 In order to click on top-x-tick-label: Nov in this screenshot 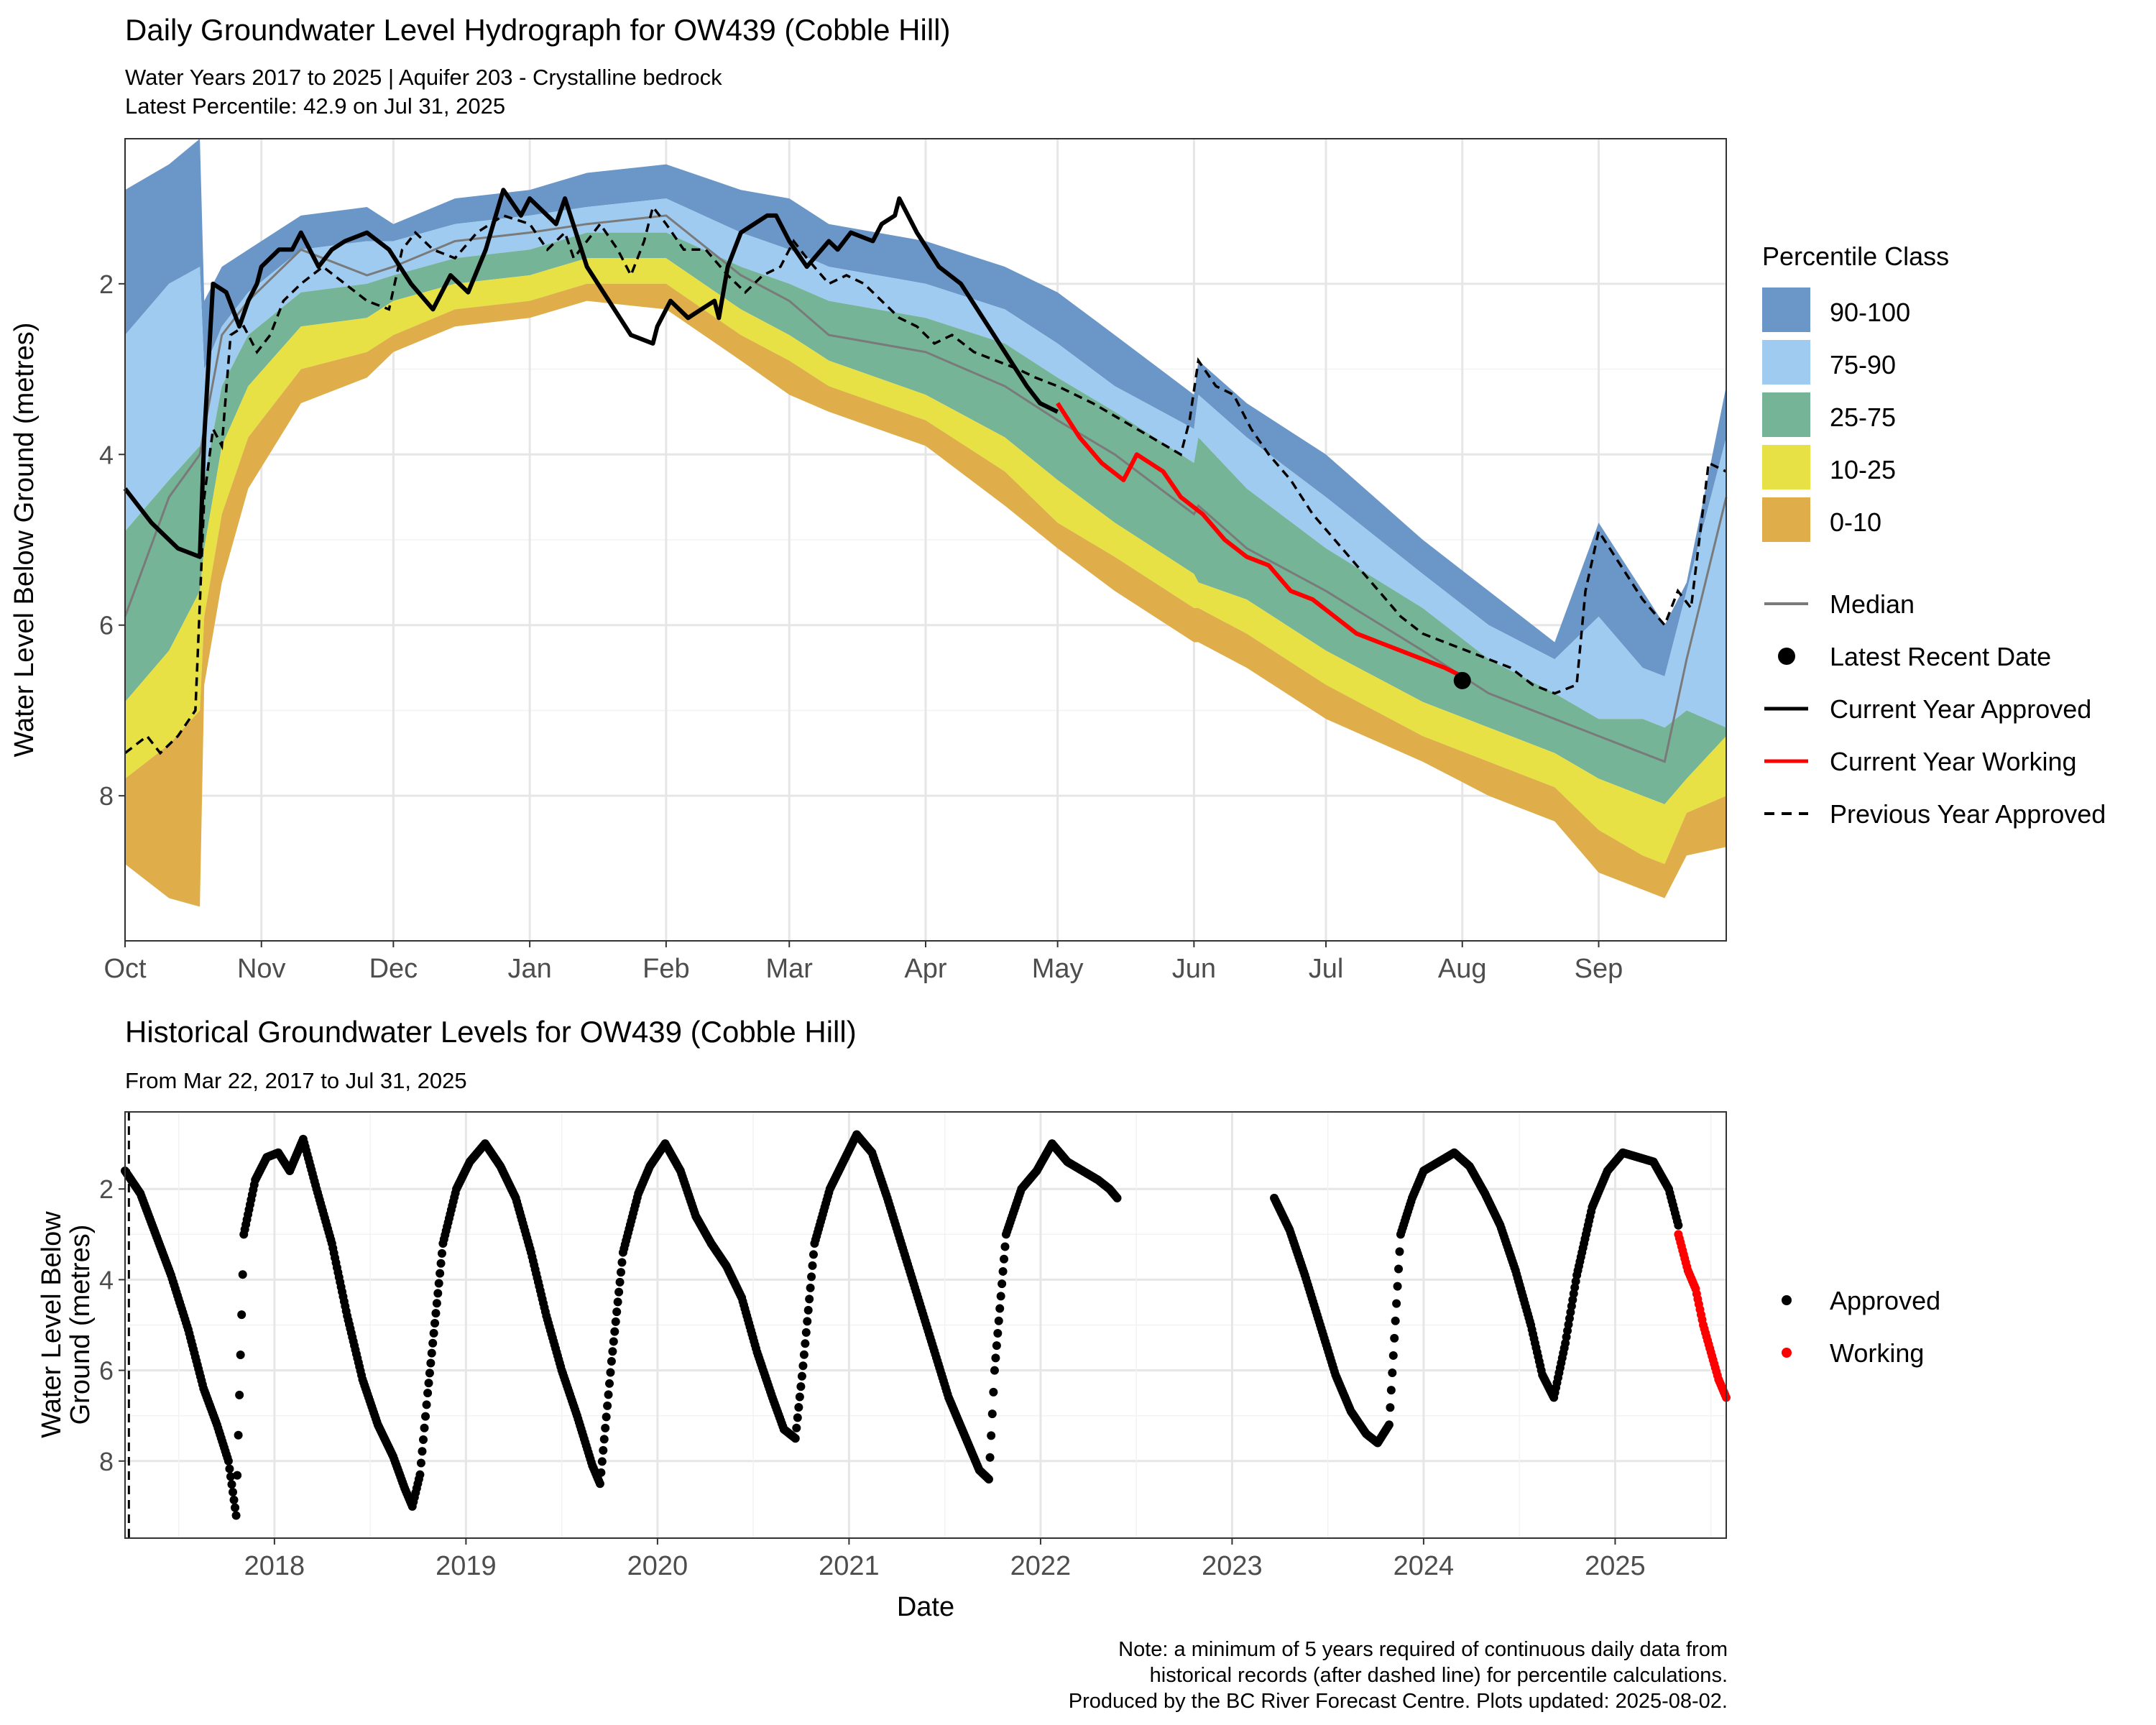, I will do `click(262, 969)`.